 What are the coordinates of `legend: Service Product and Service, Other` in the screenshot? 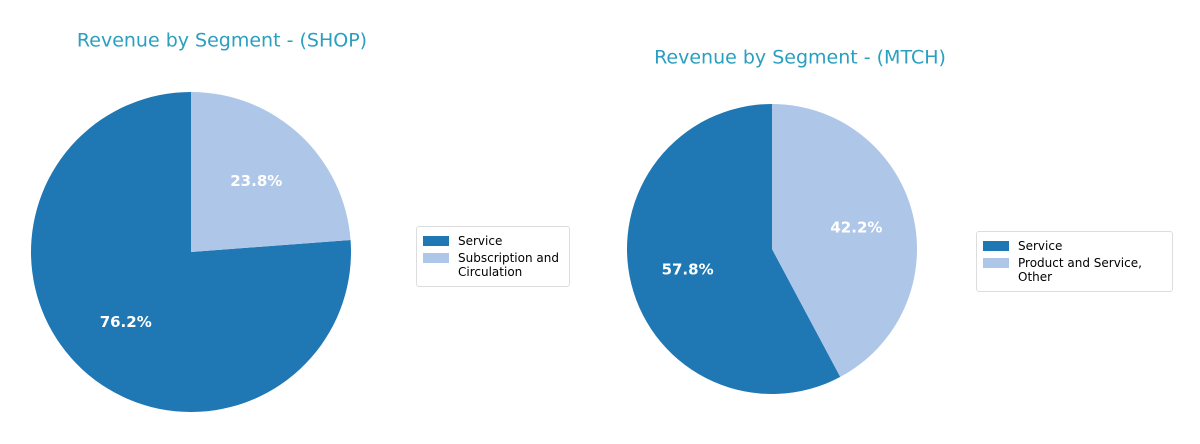 It's located at (1074, 261).